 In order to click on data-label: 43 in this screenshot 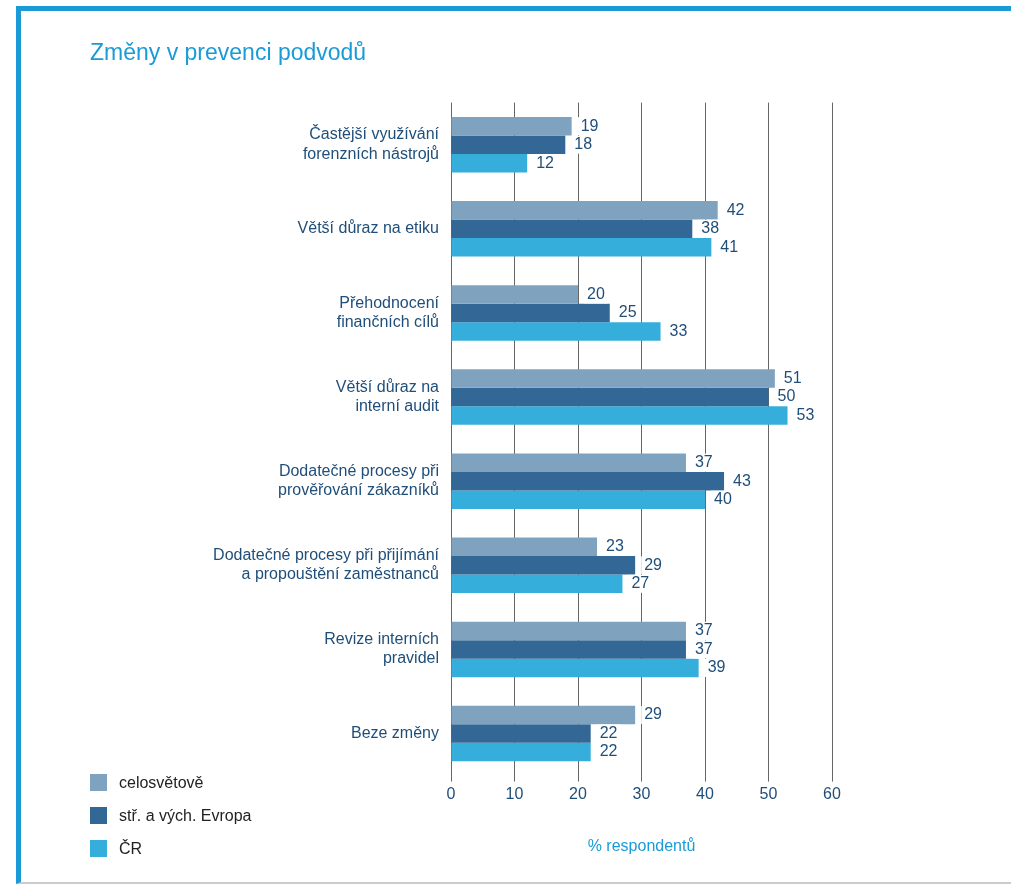, I will do `click(742, 480)`.